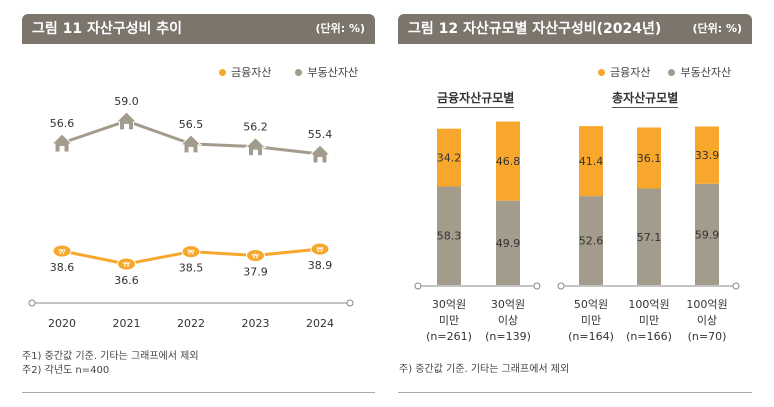  What do you see at coordinates (449, 336) in the screenshot?
I see `category-label: (n=261)` at bounding box center [449, 336].